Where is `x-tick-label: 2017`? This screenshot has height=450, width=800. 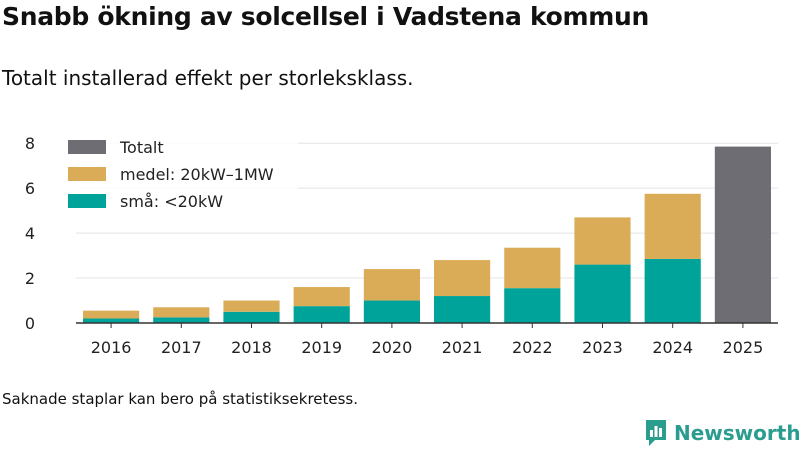 x-tick-label: 2017 is located at coordinates (181, 347).